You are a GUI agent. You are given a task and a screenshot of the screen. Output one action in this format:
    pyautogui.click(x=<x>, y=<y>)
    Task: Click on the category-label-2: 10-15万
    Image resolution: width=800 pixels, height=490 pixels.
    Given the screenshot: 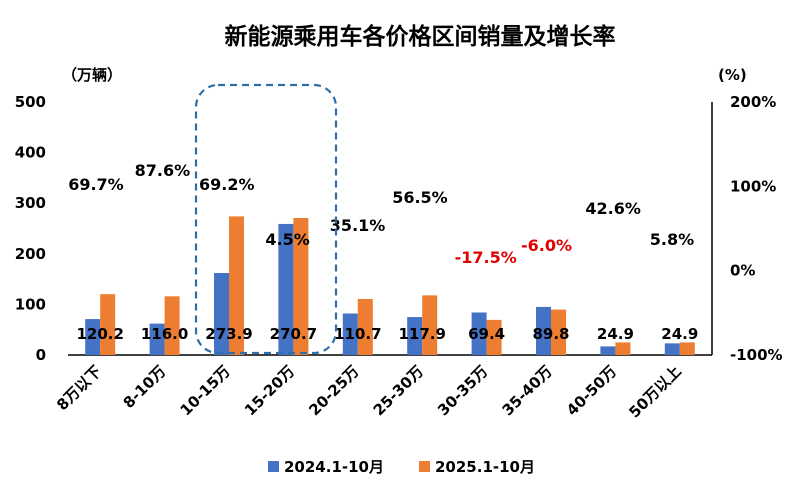 What is the action you would take?
    pyautogui.click(x=205, y=390)
    